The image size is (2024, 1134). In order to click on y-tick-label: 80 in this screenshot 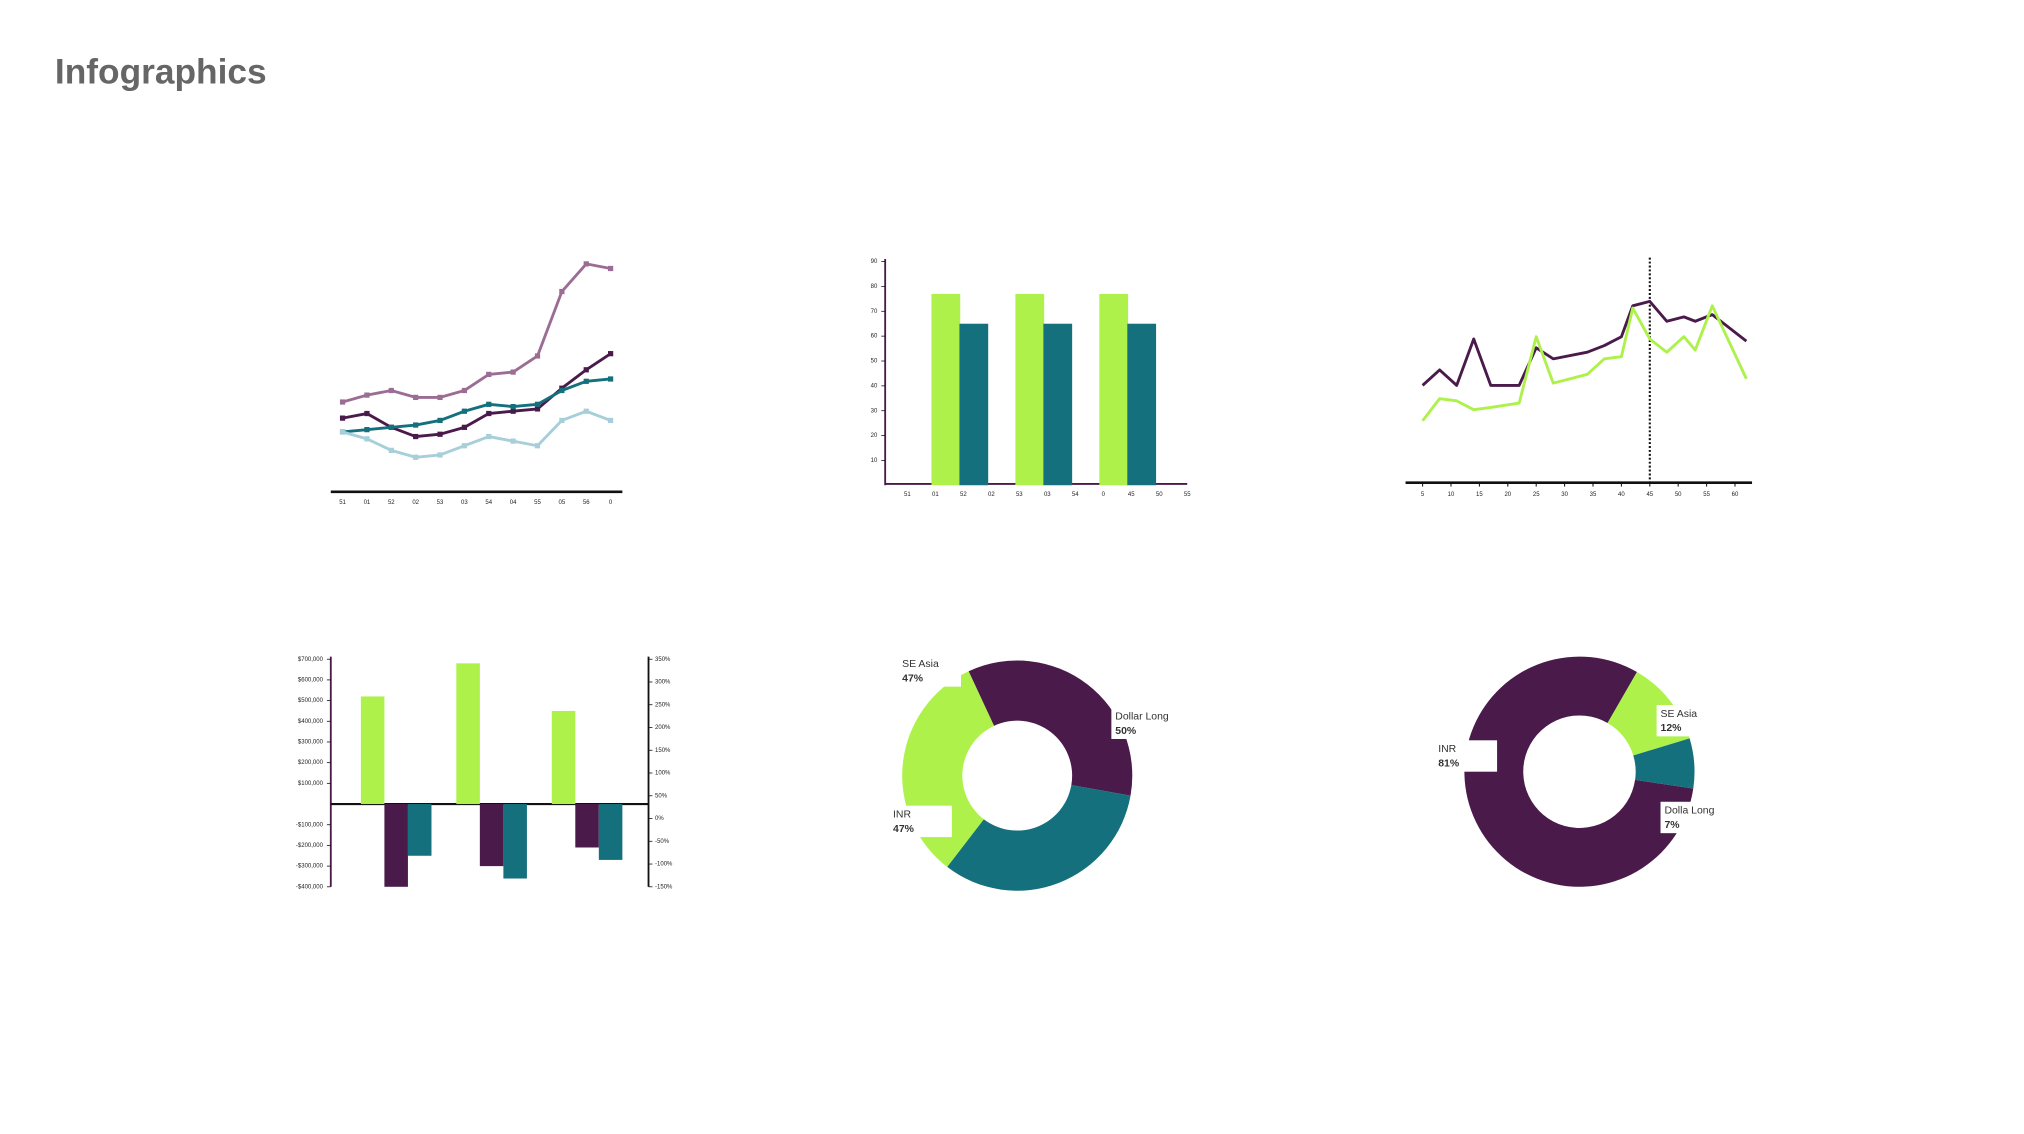, I will do `click(874, 287)`.